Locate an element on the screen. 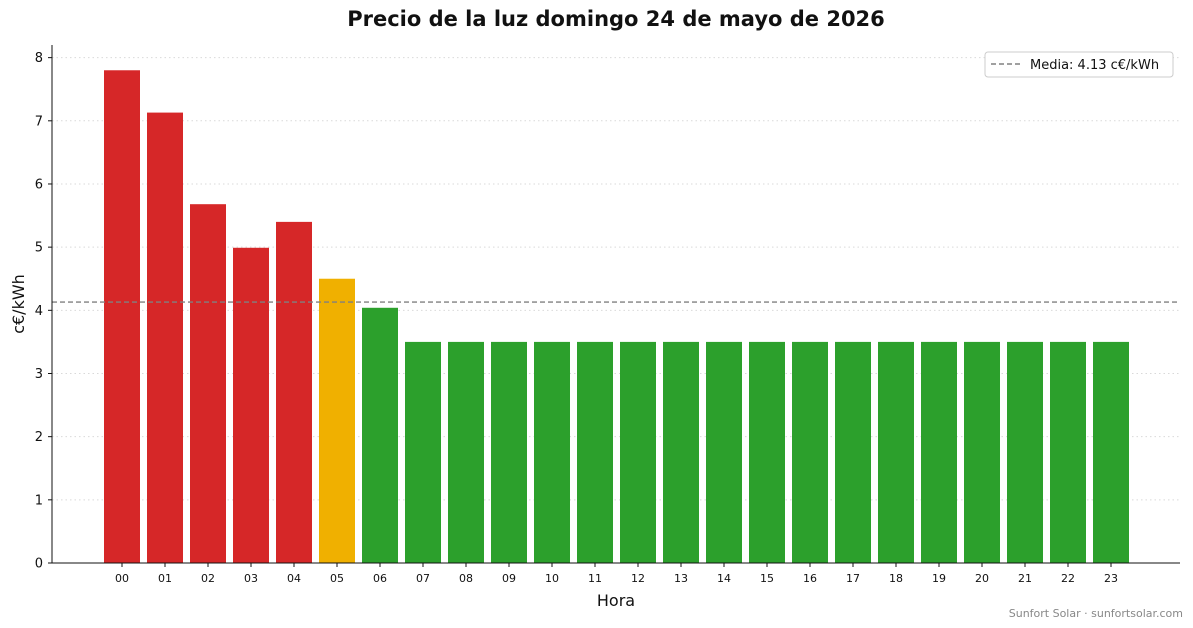 This screenshot has width=1193, height=628. x-tick-label: 18 is located at coordinates (896, 578).